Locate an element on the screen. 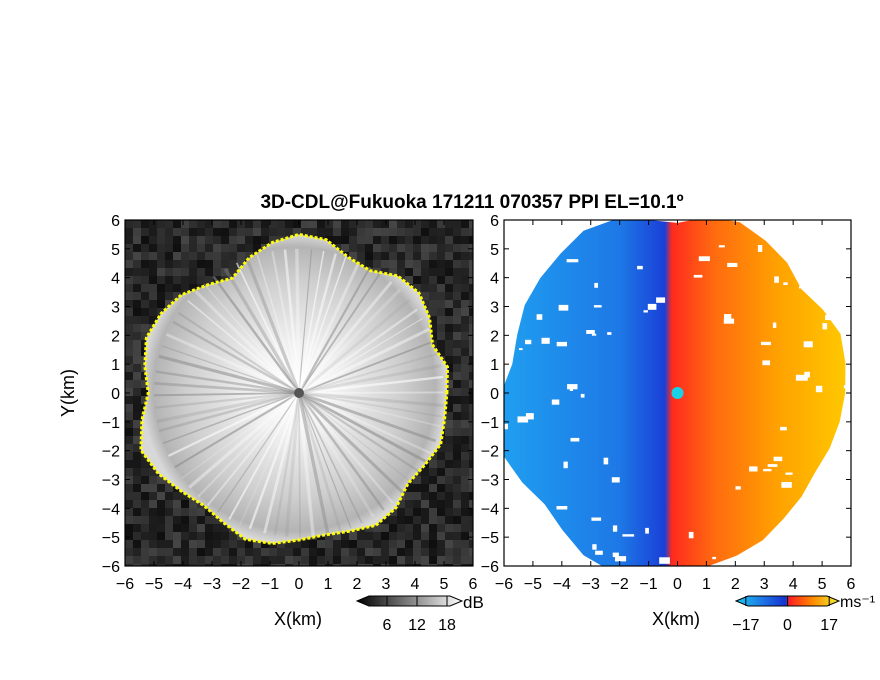 Image resolution: width=880 pixels, height=680 pixels. colorbar-tick-label: 6 is located at coordinates (387, 625).